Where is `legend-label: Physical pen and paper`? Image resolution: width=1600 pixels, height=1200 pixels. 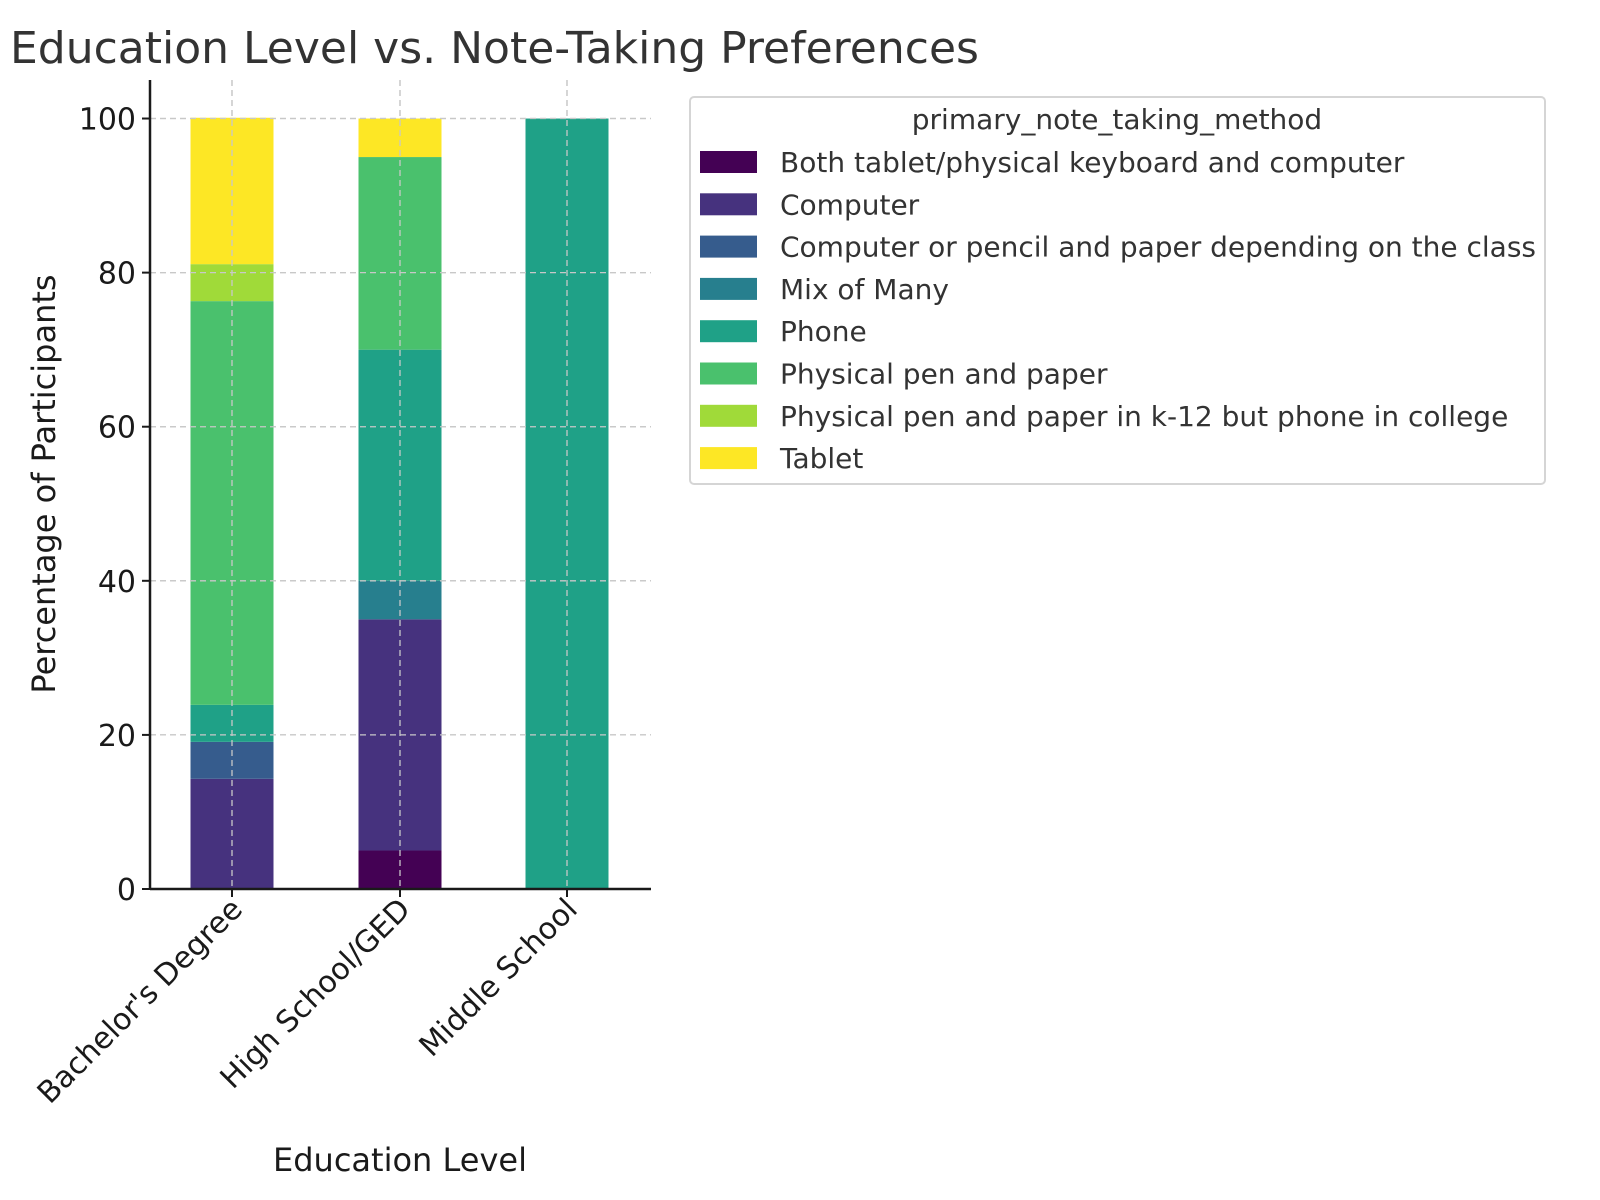
legend-label: Physical pen and paper is located at coordinates (944, 374).